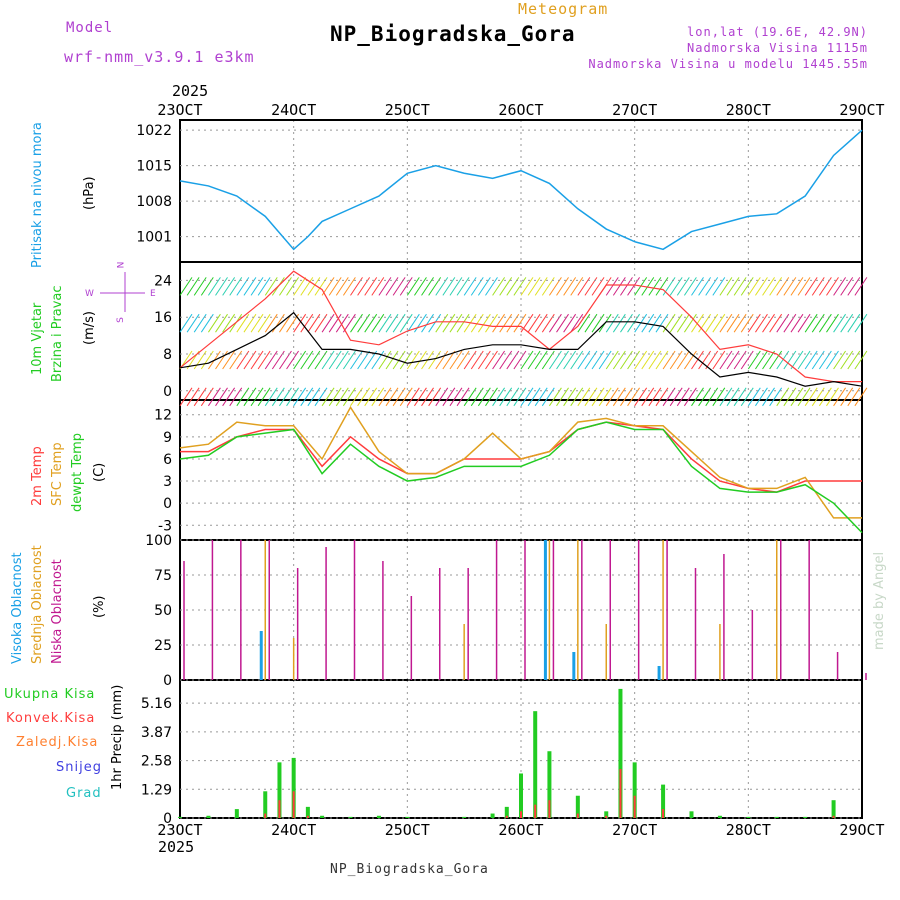 The width and height of the screenshot is (900, 900). Describe the element at coordinates (57, 742) in the screenshot. I see `precip-freeze-title: Zaledj.Kisa` at that location.